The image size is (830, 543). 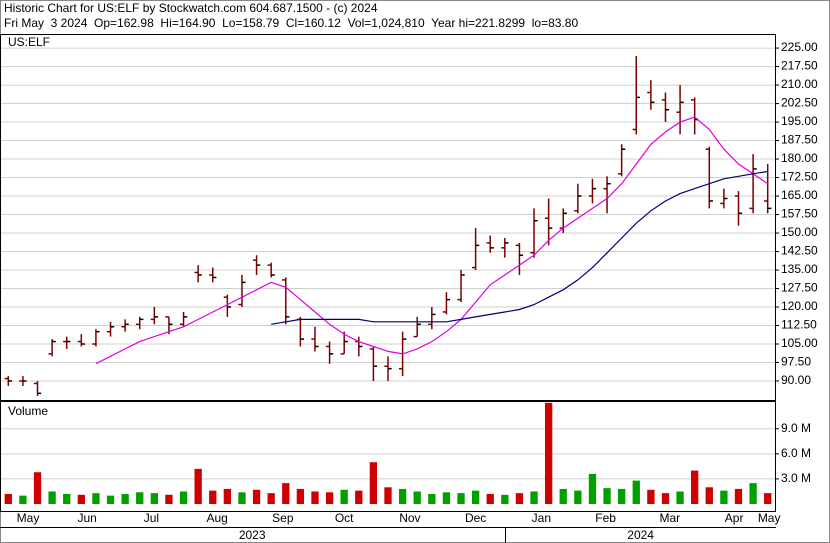 I want to click on y-tick-label: 225.00, so click(x=799, y=47).